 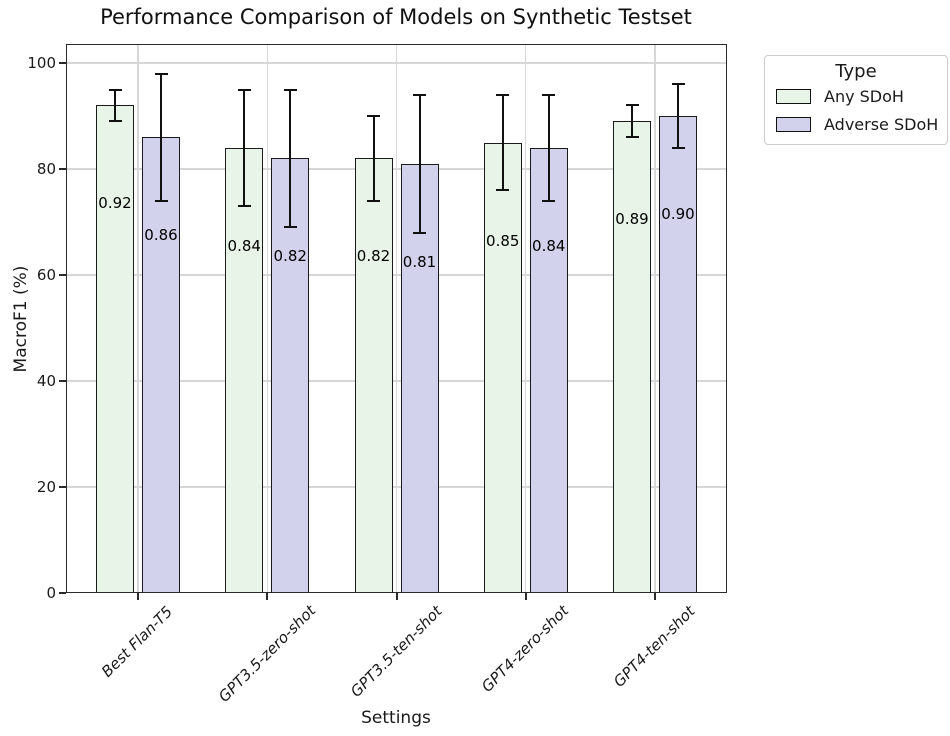 I want to click on legend-title: Type, so click(x=856, y=71).